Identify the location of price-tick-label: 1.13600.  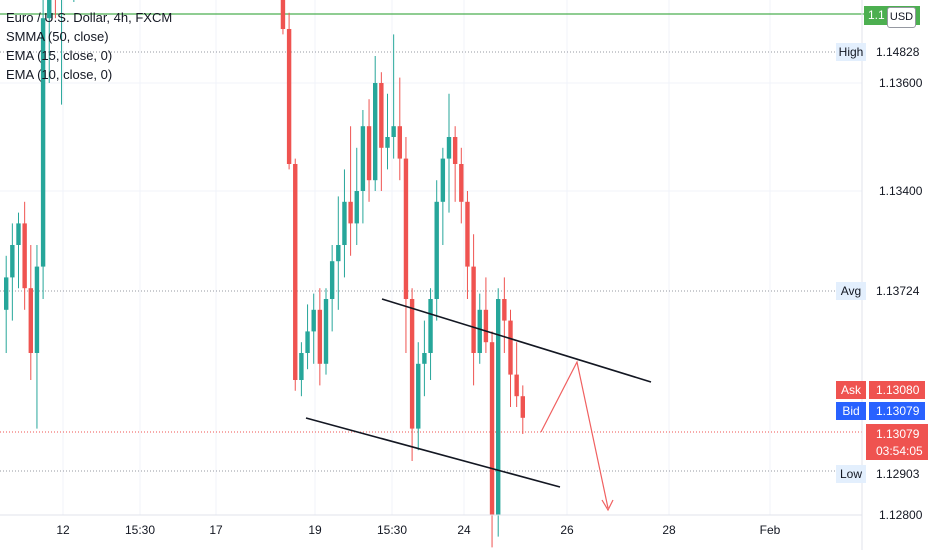
(901, 83).